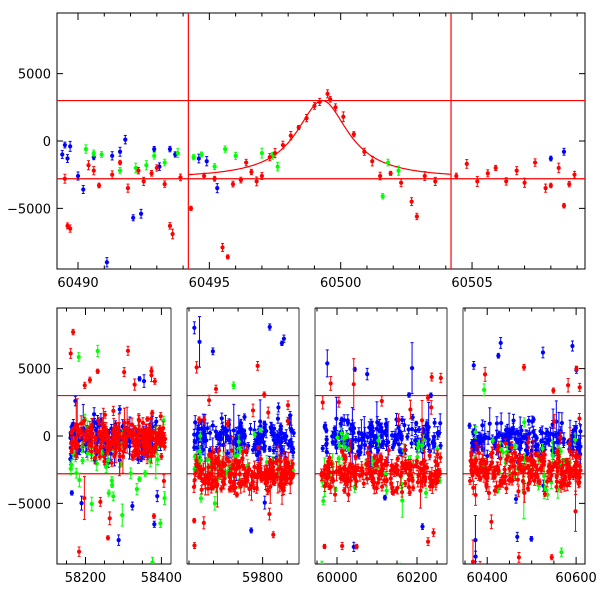 This screenshot has width=600, height=600. Describe the element at coordinates (487, 578) in the screenshot. I see `x-tick-label: 60400` at that location.